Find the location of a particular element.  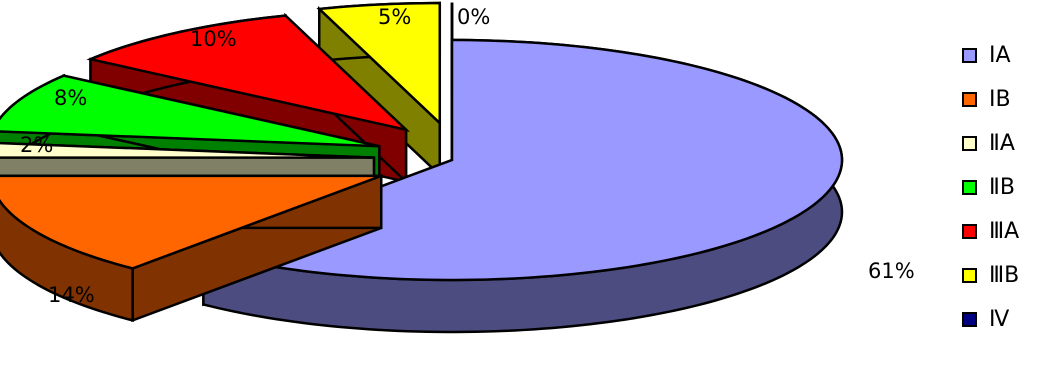

legend-item: ⅡB is located at coordinates (990, 187).